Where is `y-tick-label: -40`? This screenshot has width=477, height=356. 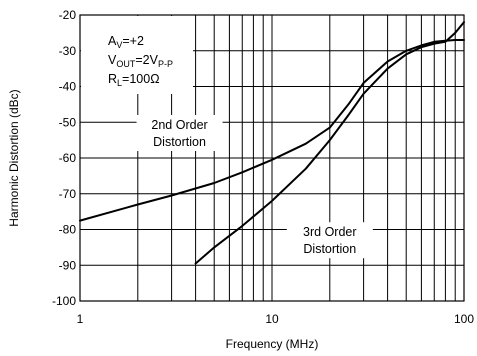 y-tick-label: -40 is located at coordinates (68, 87).